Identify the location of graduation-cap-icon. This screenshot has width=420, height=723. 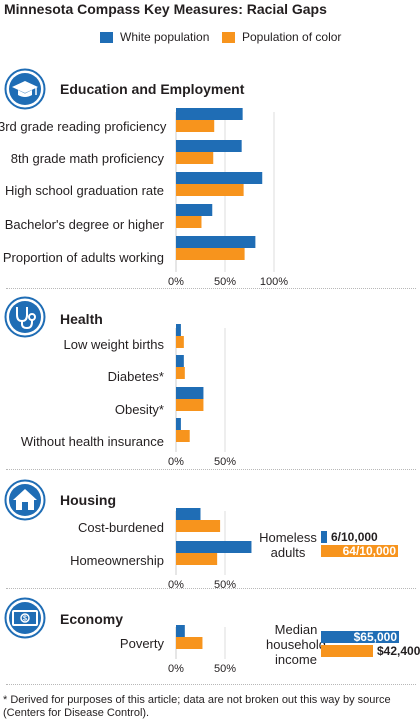
(25, 91).